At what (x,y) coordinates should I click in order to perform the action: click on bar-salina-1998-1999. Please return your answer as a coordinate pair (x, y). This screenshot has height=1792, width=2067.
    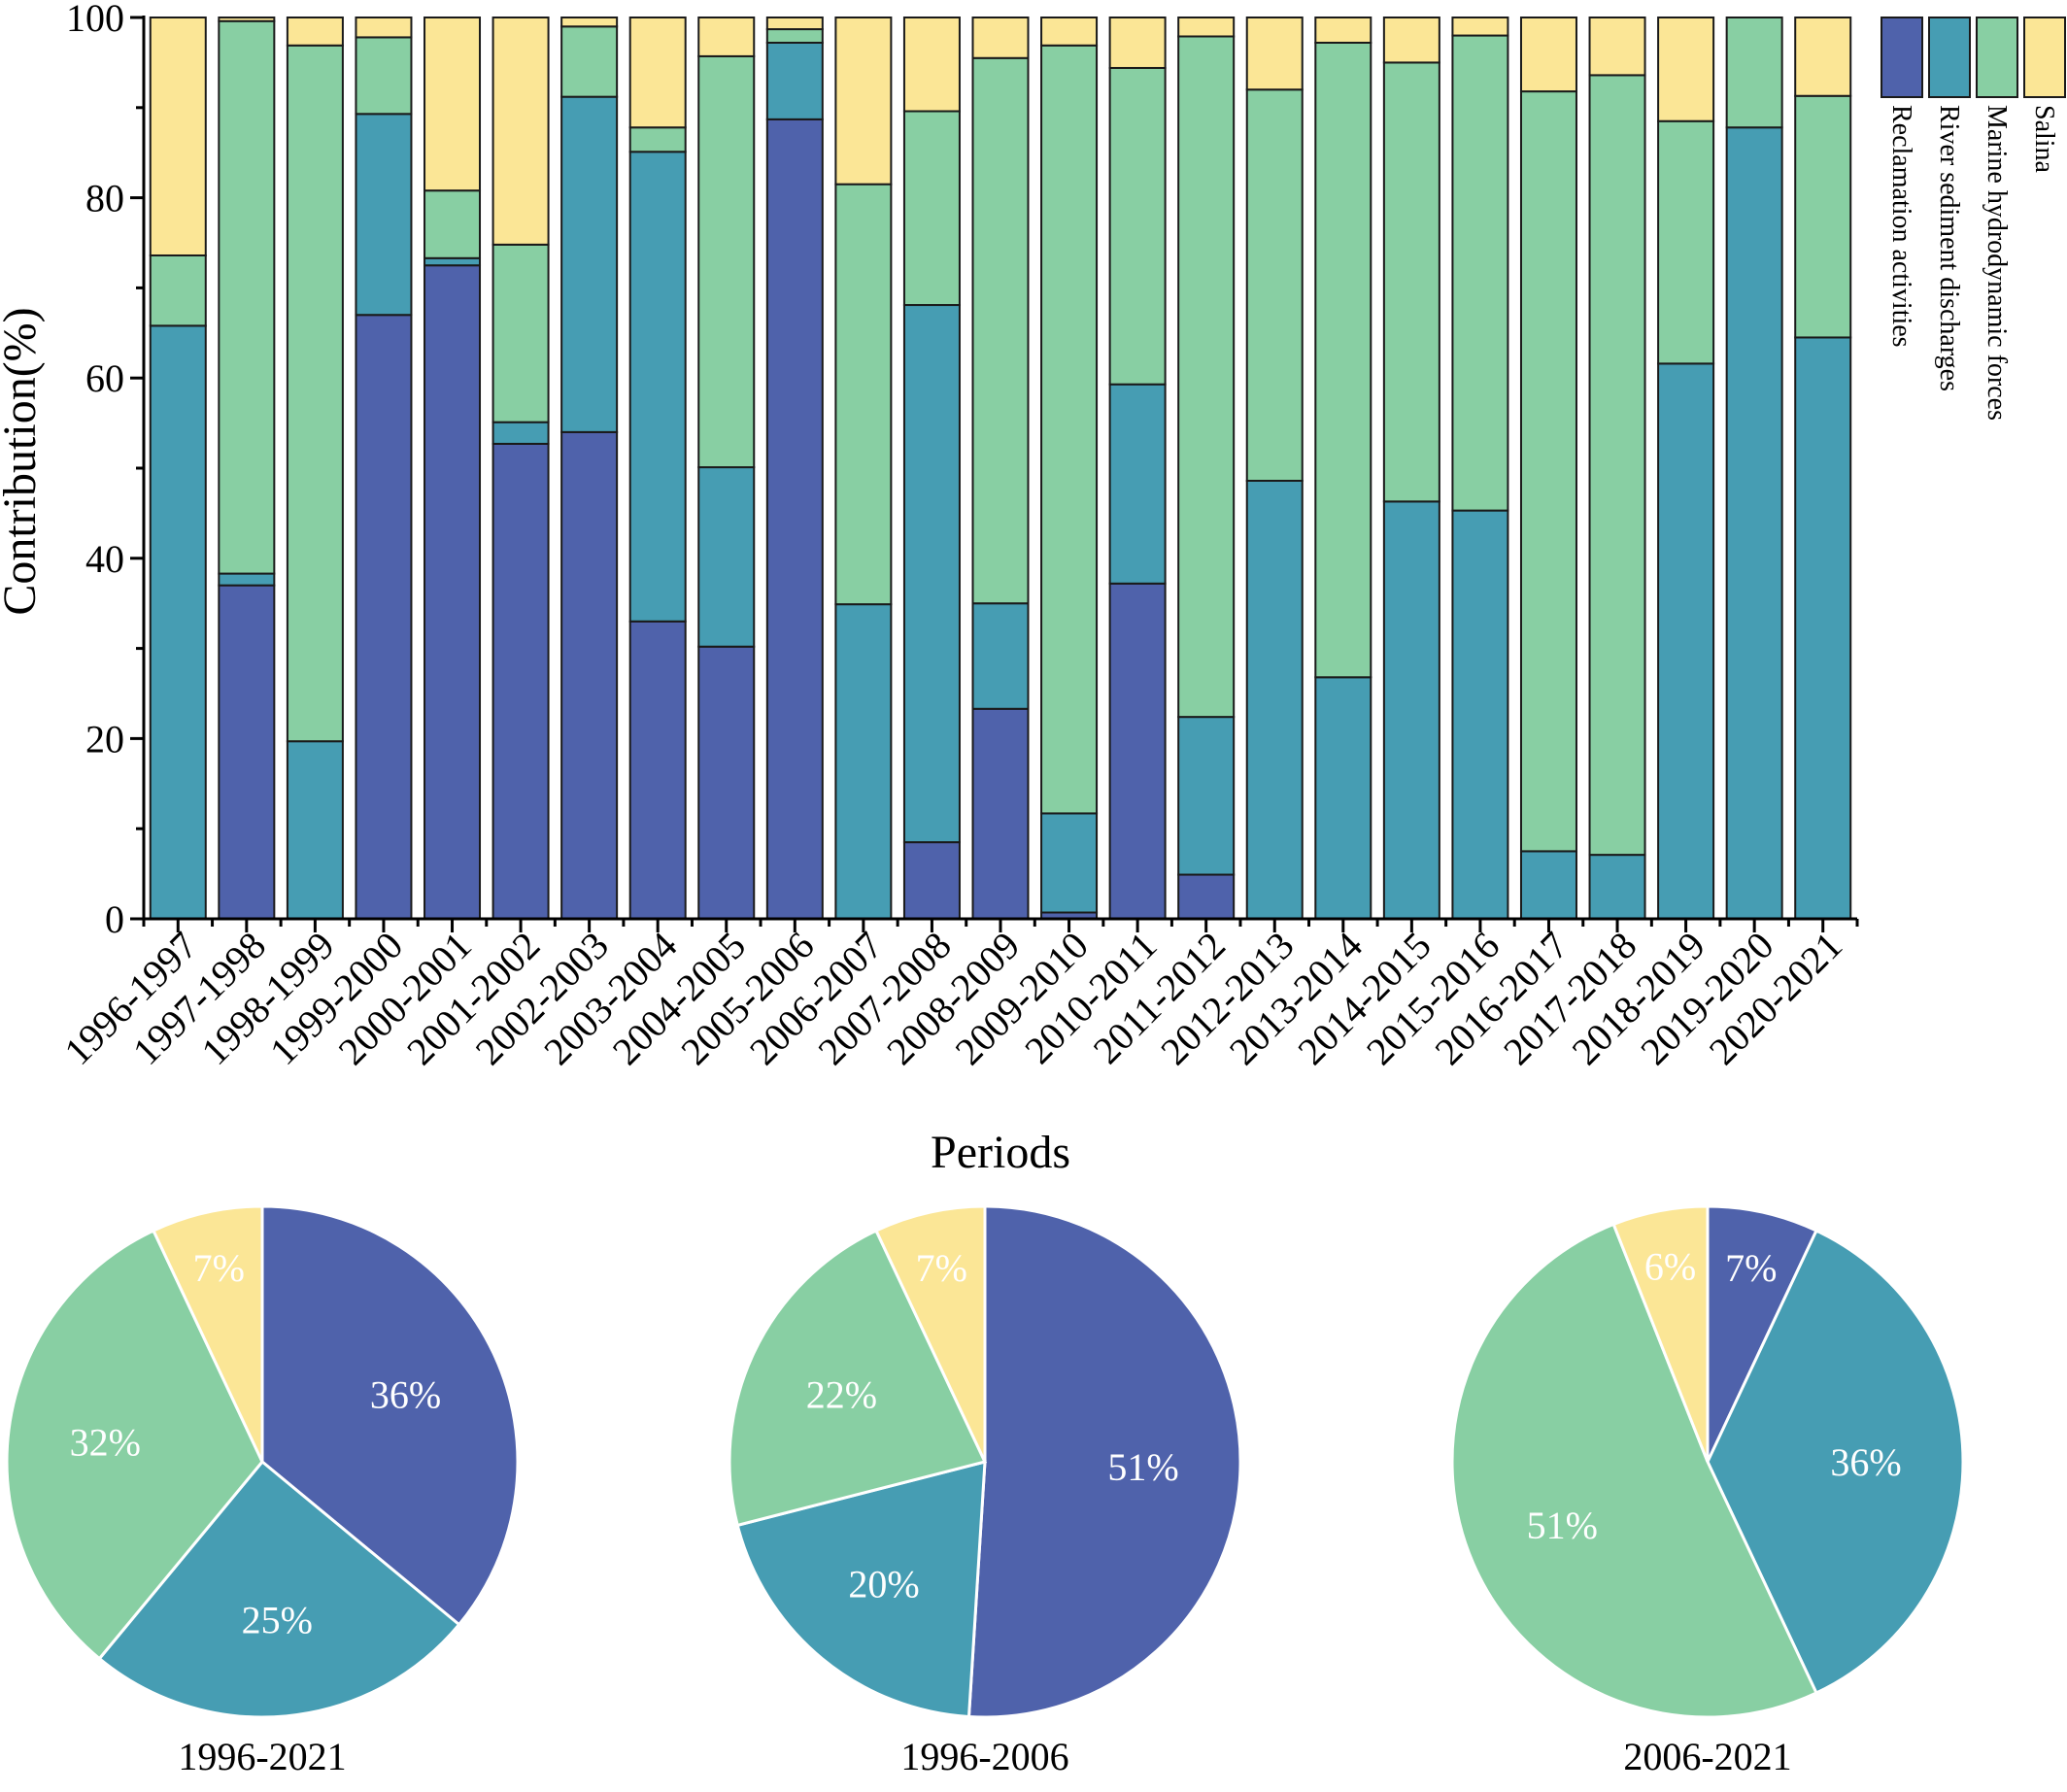
    Looking at the image, I should click on (315, 32).